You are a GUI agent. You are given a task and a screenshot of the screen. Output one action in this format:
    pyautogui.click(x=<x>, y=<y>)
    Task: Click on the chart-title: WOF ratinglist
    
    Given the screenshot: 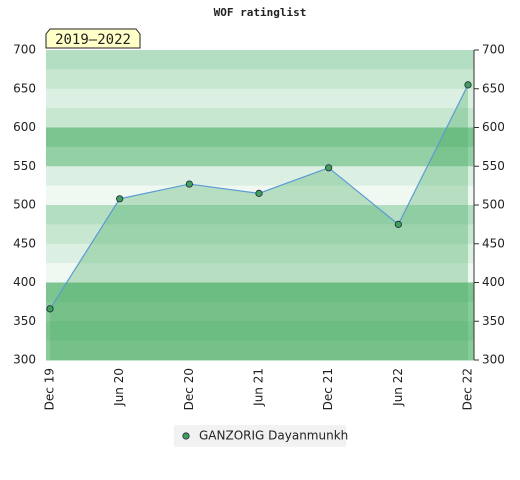 What is the action you would take?
    pyautogui.click(x=260, y=12)
    